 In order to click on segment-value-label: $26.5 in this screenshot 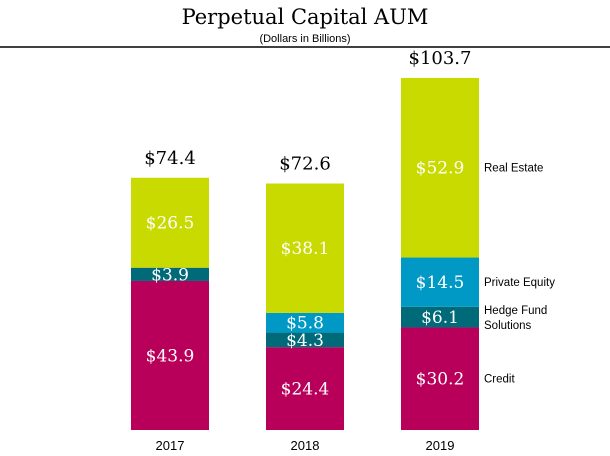, I will do `click(170, 224)`.